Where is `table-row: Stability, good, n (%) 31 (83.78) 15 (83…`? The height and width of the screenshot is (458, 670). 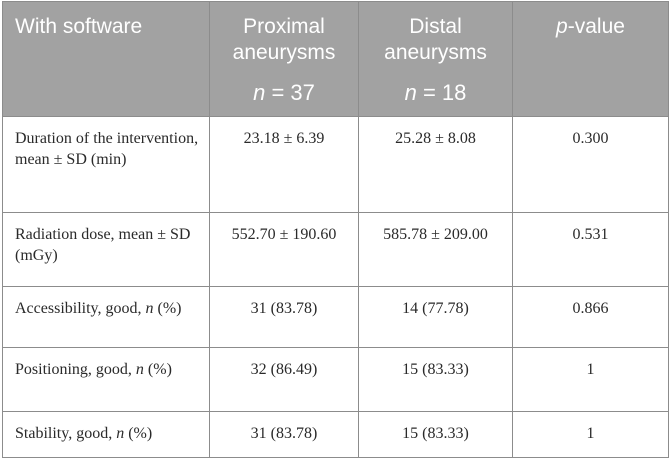 table-row: Stability, good, n (%) 31 (83.78) 15 (83… is located at coordinates (335, 434).